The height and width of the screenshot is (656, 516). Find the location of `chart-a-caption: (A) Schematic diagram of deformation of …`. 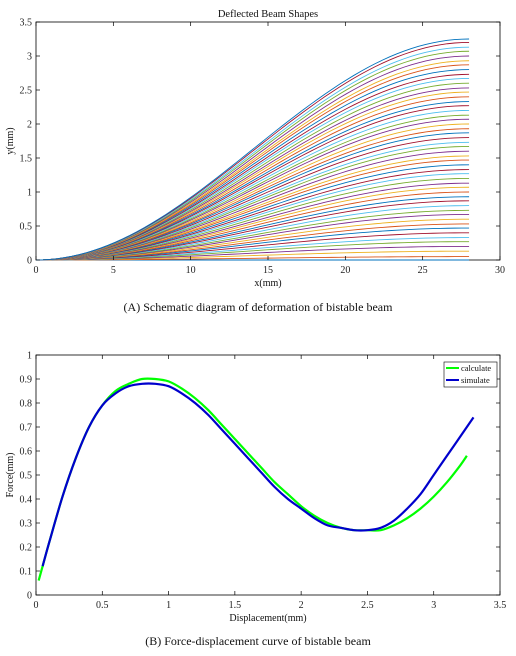

chart-a-caption: (A) Schematic diagram of deformation of … is located at coordinates (259, 307).